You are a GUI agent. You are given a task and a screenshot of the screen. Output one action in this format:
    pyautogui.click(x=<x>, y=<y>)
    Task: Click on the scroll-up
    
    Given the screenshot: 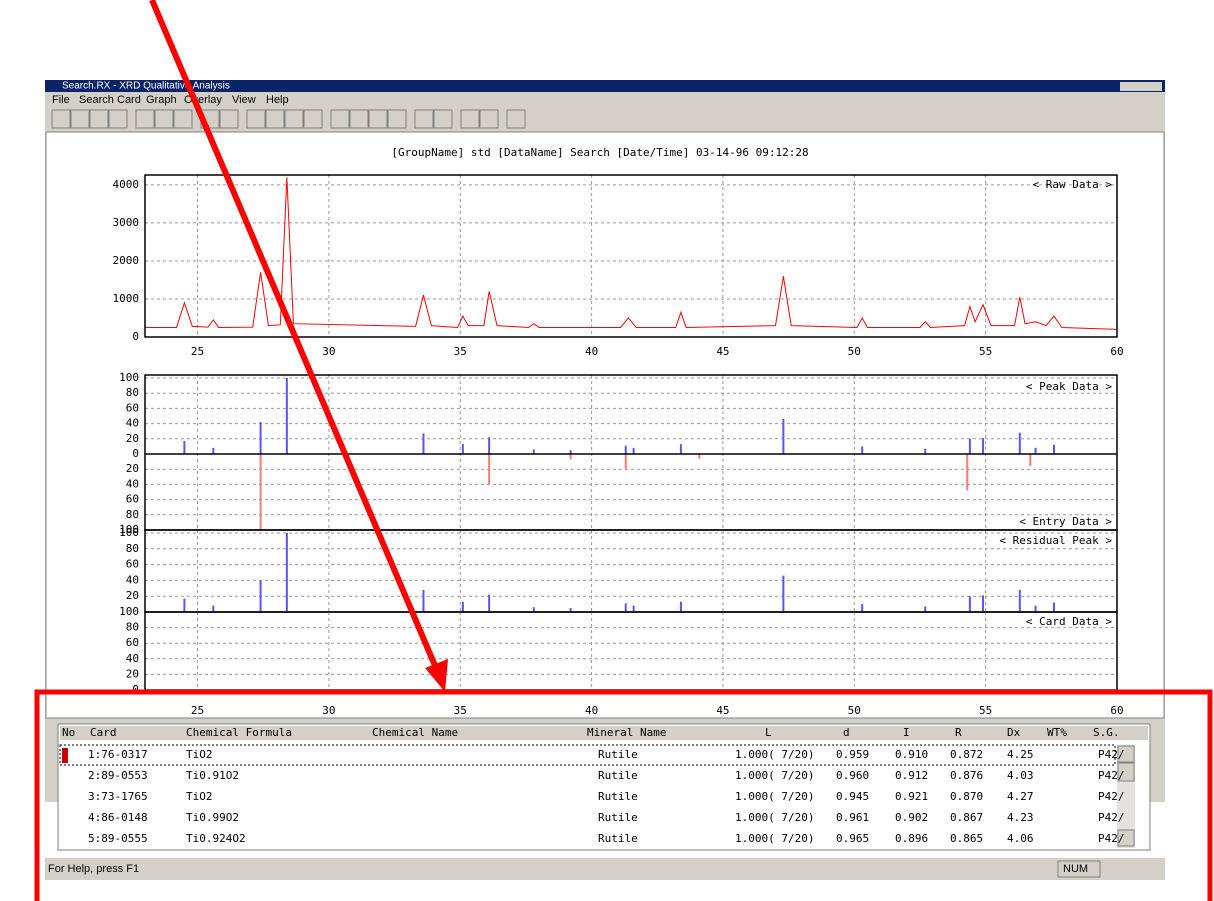 What is the action you would take?
    pyautogui.click(x=1126, y=754)
    